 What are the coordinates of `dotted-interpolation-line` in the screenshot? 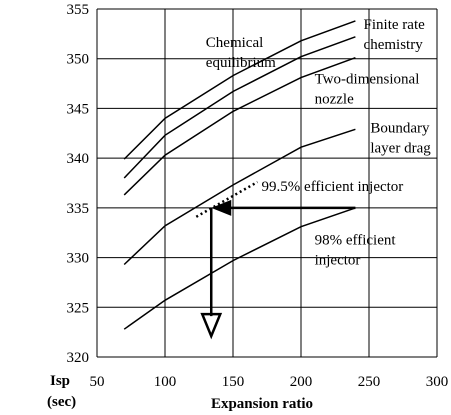 It's located at (227, 199).